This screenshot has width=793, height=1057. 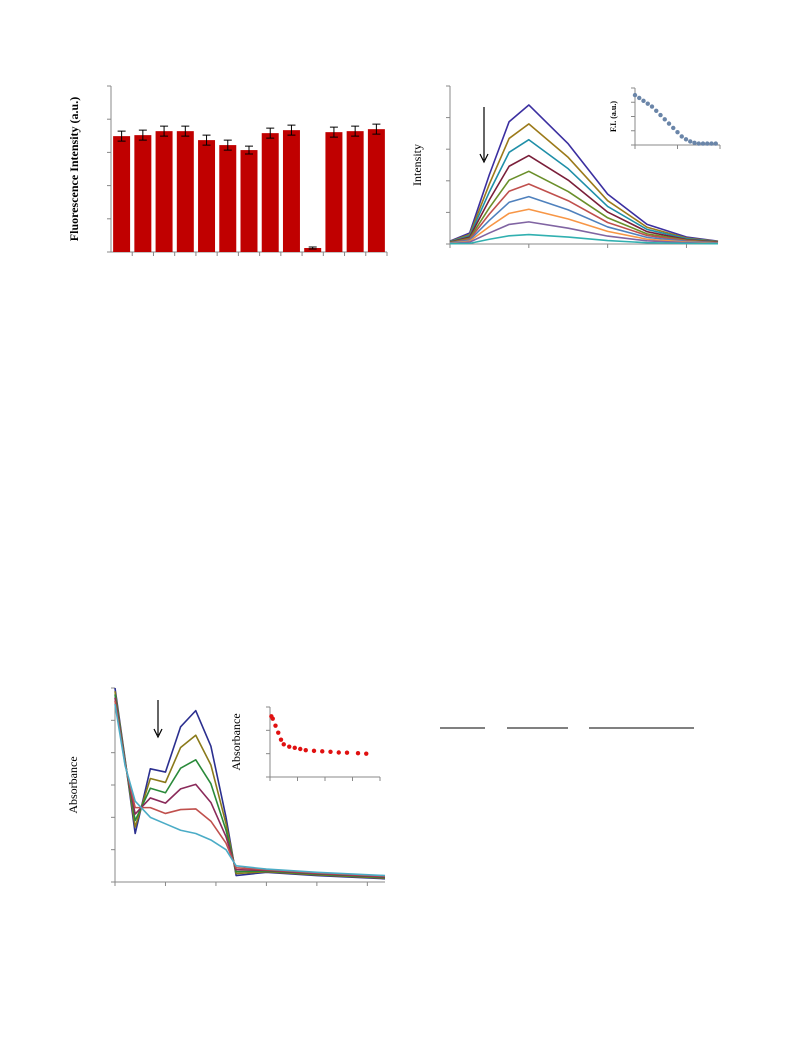 What do you see at coordinates (417, 165) in the screenshot?
I see `y-axis-label: Intensity` at bounding box center [417, 165].